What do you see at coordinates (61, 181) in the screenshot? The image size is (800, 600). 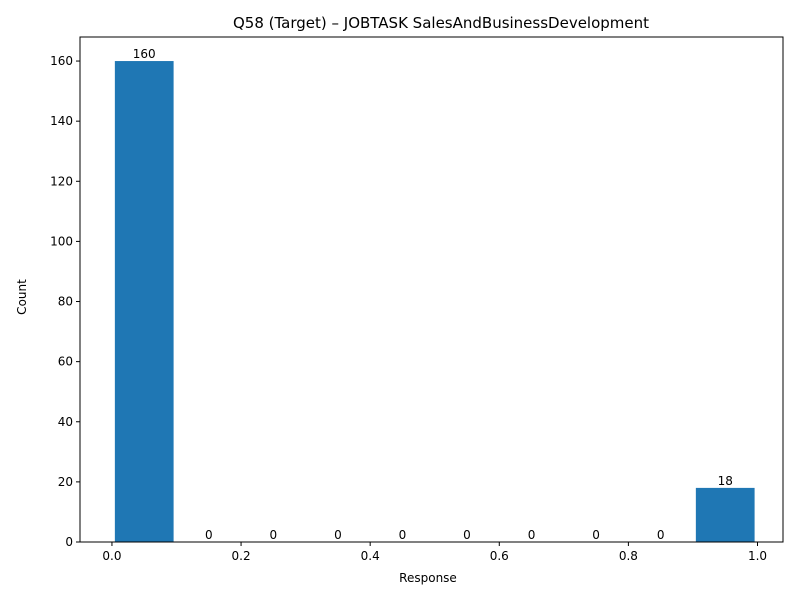 I see `y-tick-label: 120` at bounding box center [61, 181].